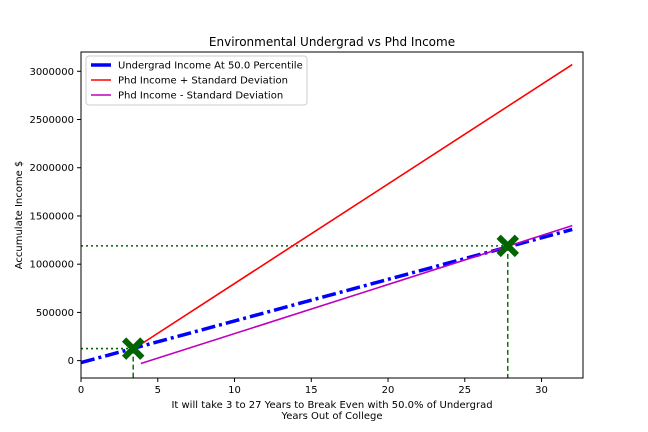 This screenshot has width=648, height=432. I want to click on x-tick-label: 10, so click(234, 390).